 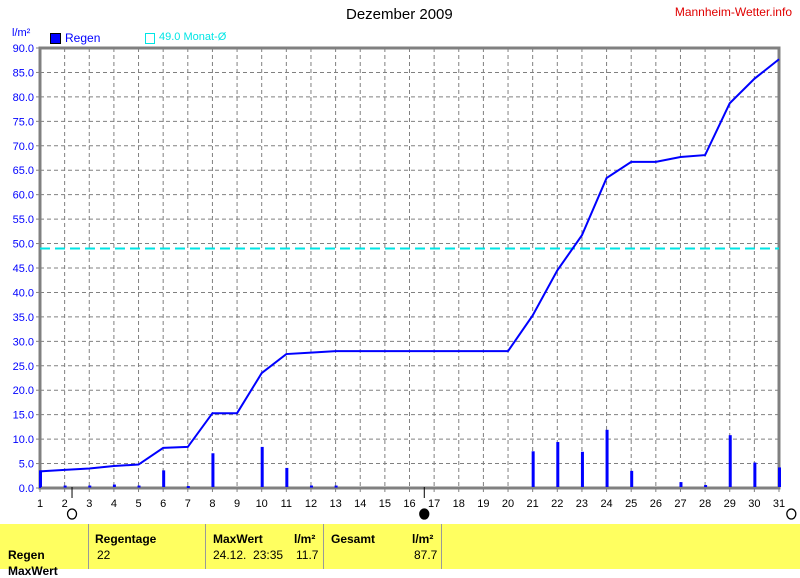 What do you see at coordinates (26, 489) in the screenshot?
I see `y-tick-label: 0.0` at bounding box center [26, 489].